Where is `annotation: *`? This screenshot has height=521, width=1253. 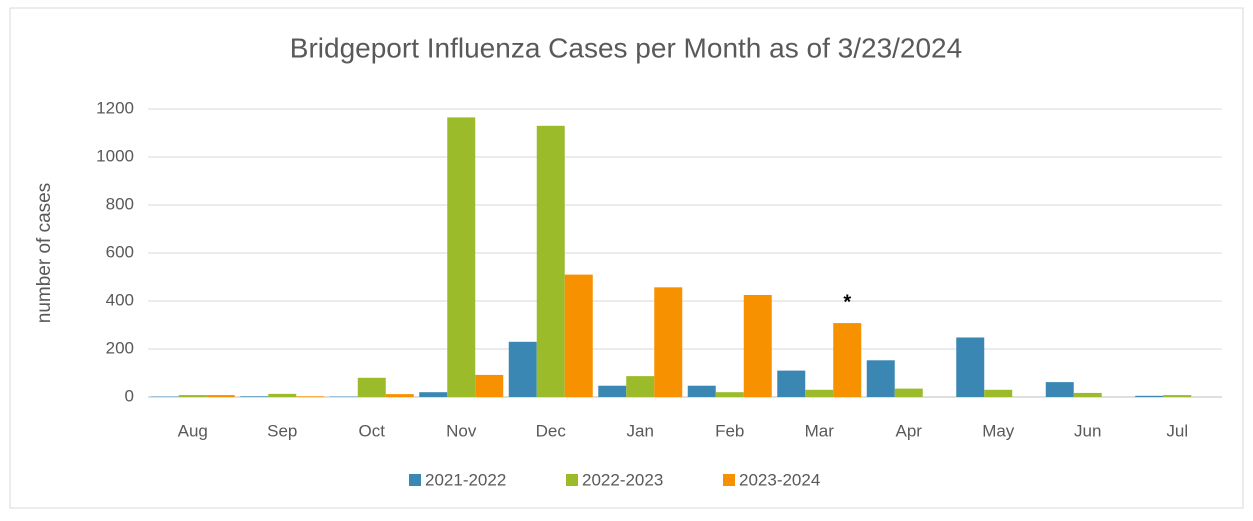 annotation: * is located at coordinates (847, 302).